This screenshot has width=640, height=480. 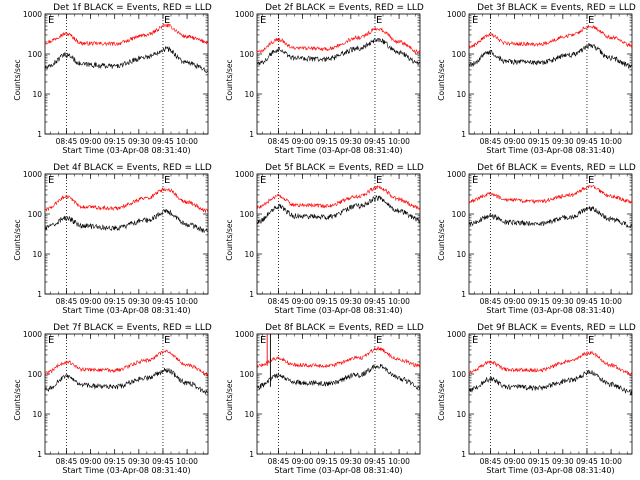 I want to click on chart-title: Det 7f BLACK = Events, RED = LLD, so click(x=132, y=328).